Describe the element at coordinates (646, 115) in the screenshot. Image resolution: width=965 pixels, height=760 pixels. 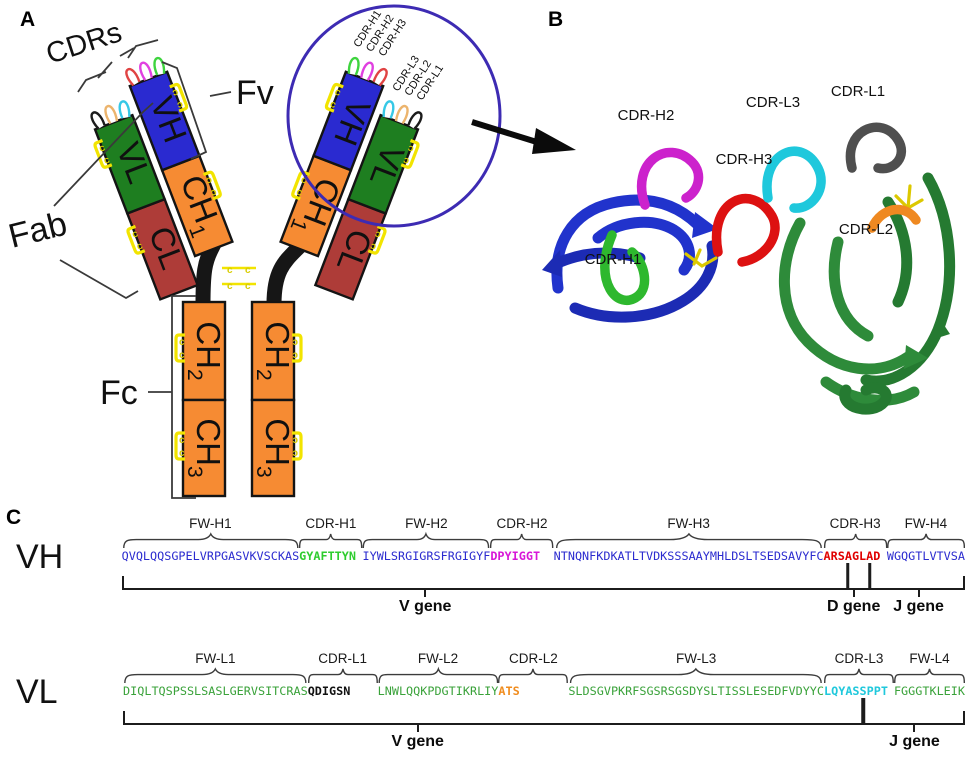
I see `cdr-h2-label: CDR-H2` at that location.